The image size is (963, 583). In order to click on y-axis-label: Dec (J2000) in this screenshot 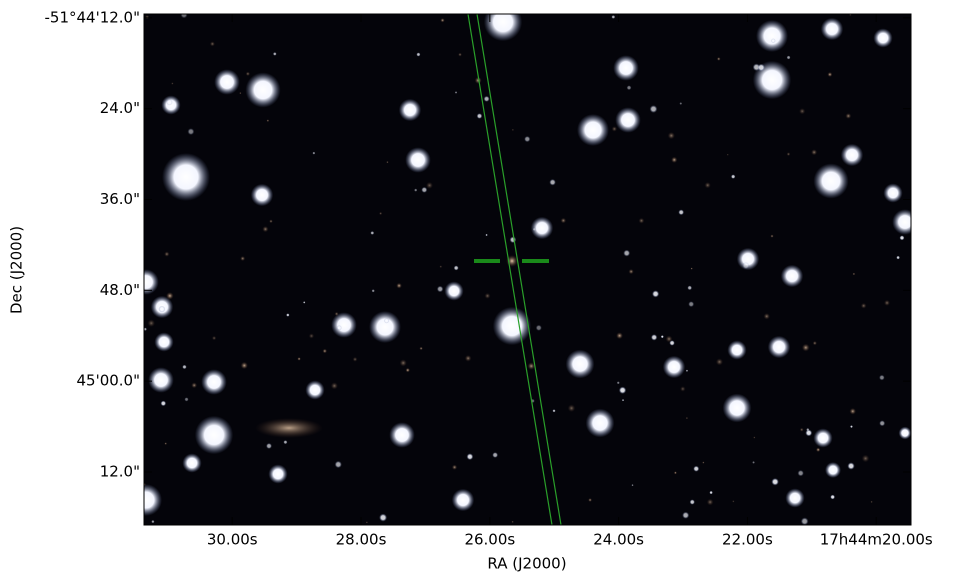, I will do `click(17, 270)`.